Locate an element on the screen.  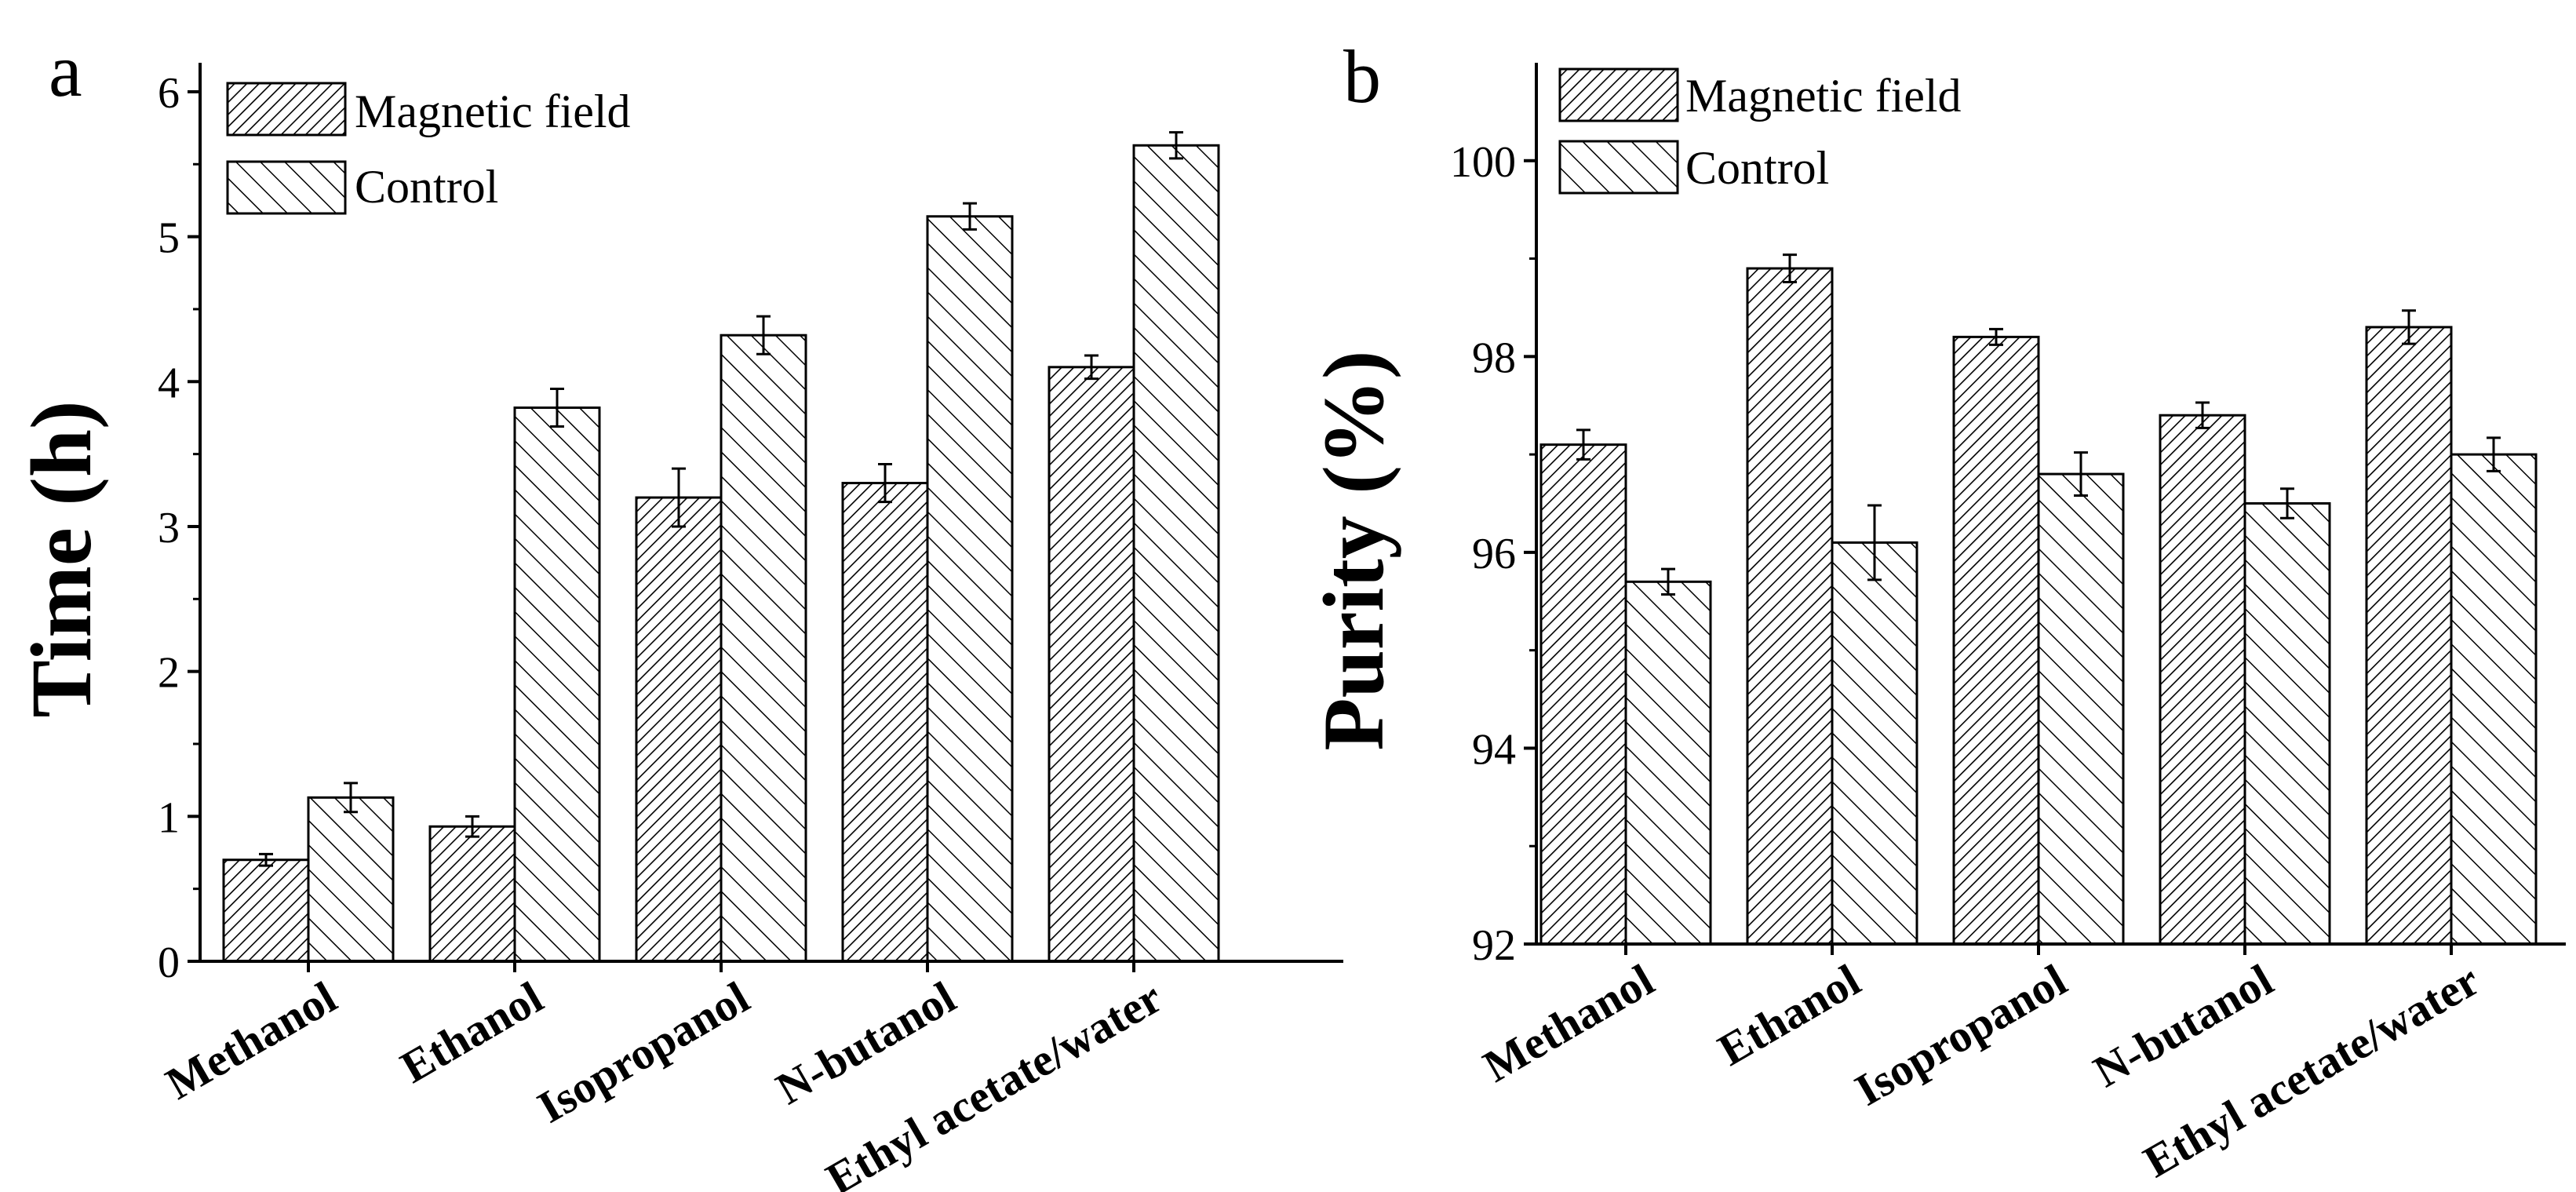
panel-a-y-tick-label: 0 is located at coordinates (169, 963).